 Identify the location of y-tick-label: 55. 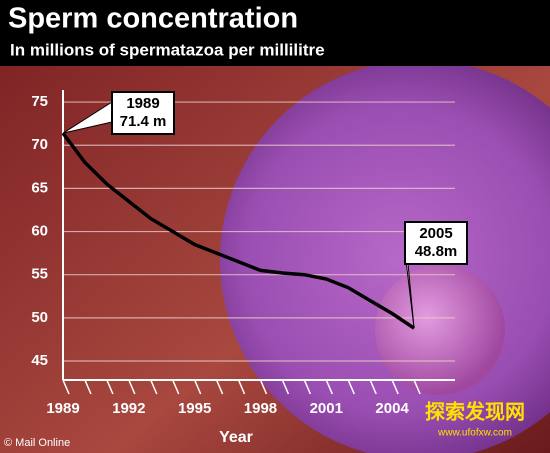
(39, 274).